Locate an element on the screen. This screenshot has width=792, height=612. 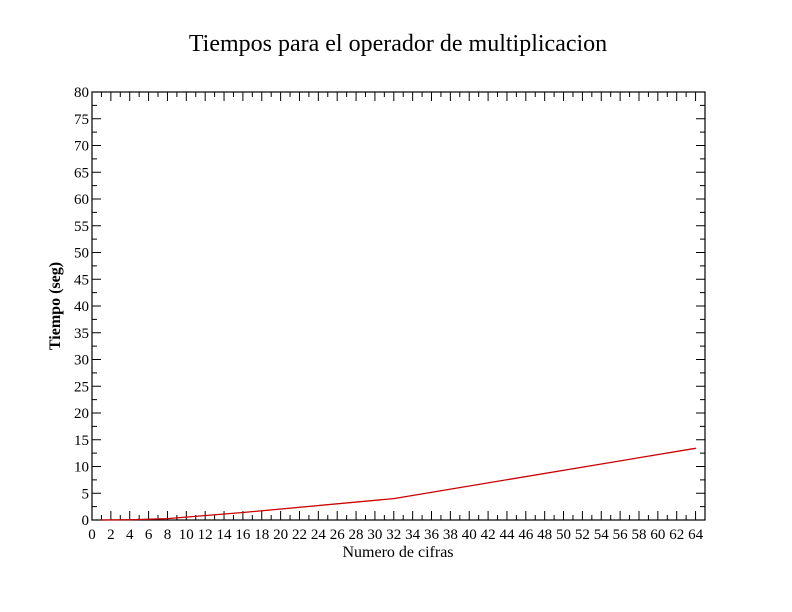
y-tick-label: 75 is located at coordinates (81, 120).